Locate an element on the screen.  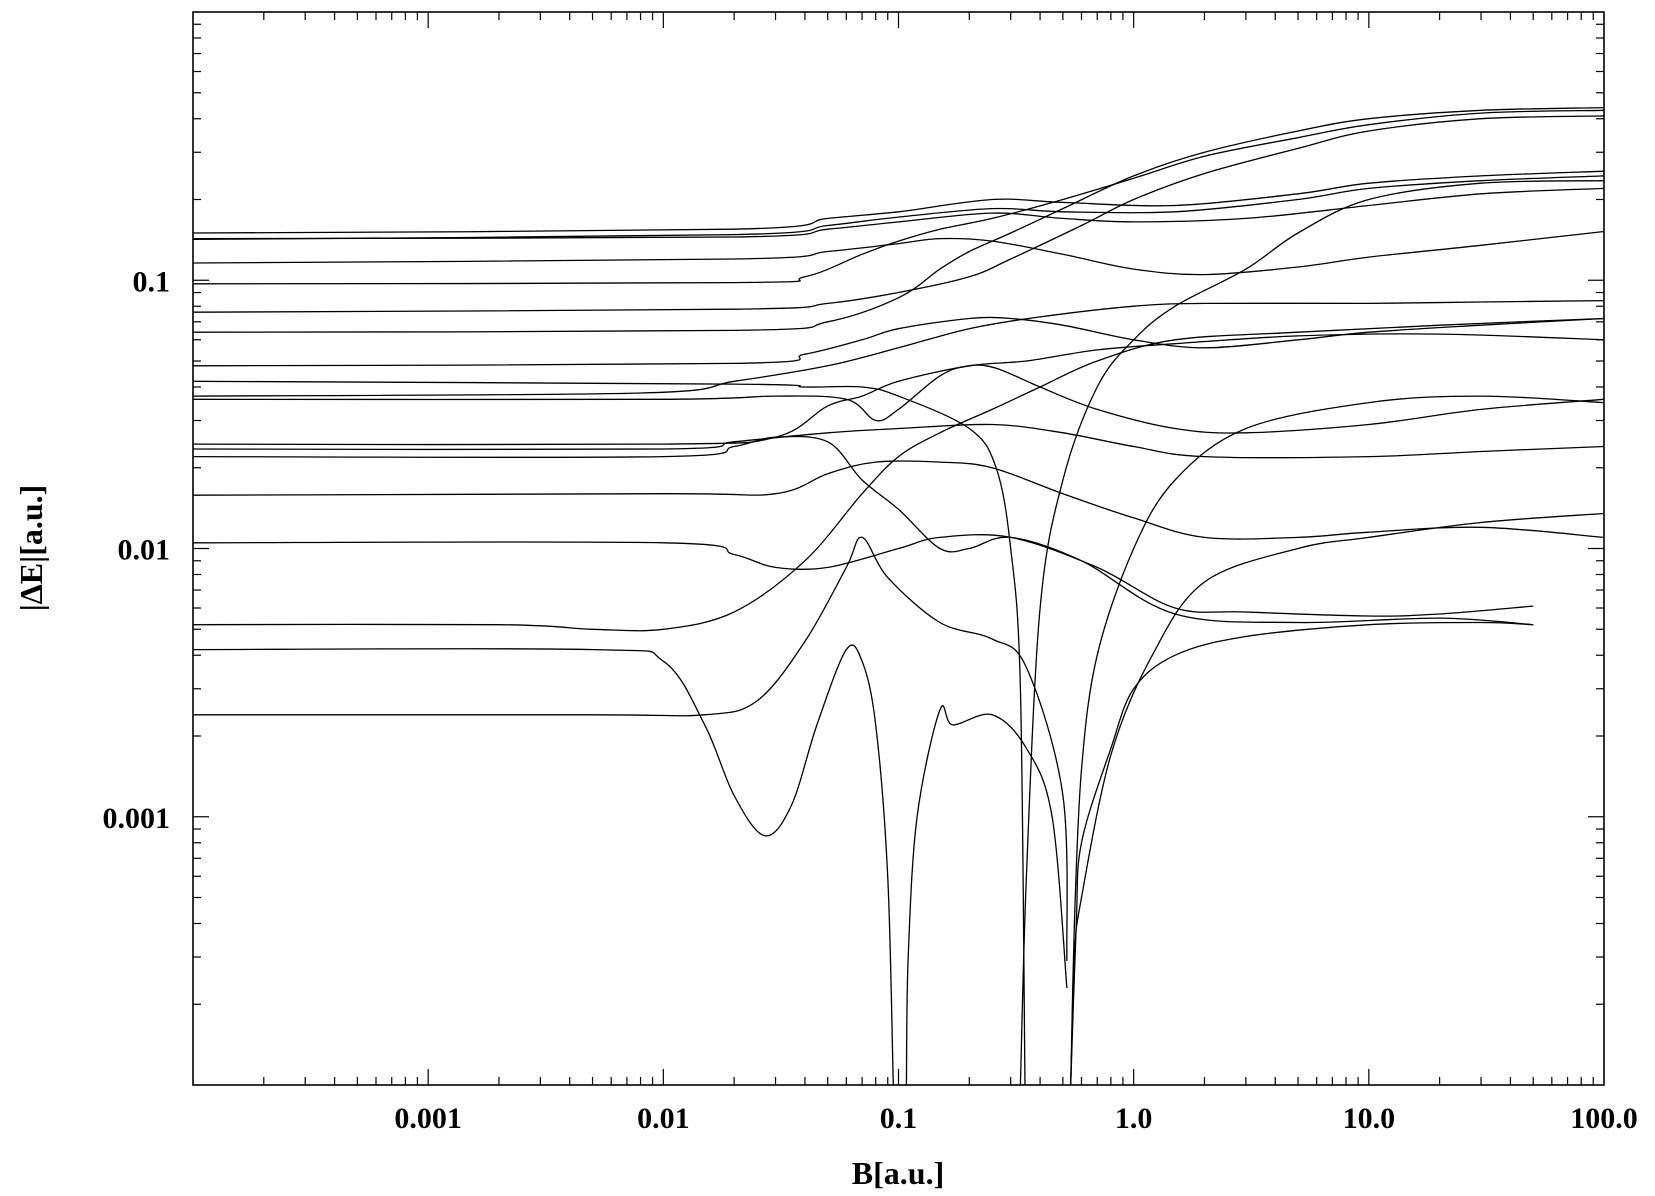
y-axis-title: |ΔE|[a.u.] is located at coordinates (31, 548).